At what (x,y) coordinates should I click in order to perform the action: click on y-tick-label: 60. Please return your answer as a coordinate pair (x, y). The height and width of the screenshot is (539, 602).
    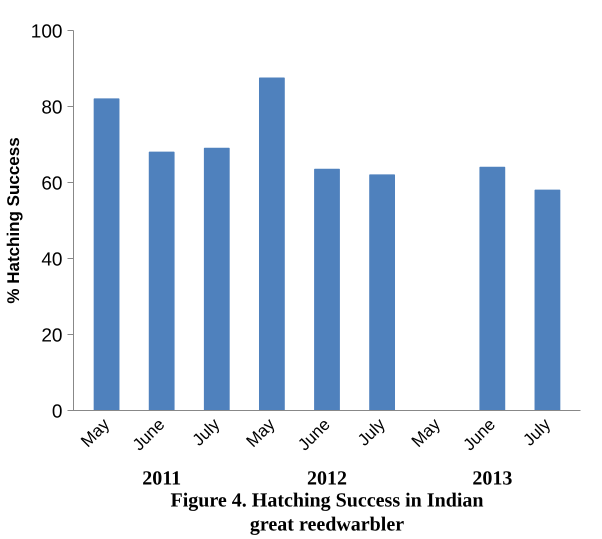
    Looking at the image, I should click on (52, 184).